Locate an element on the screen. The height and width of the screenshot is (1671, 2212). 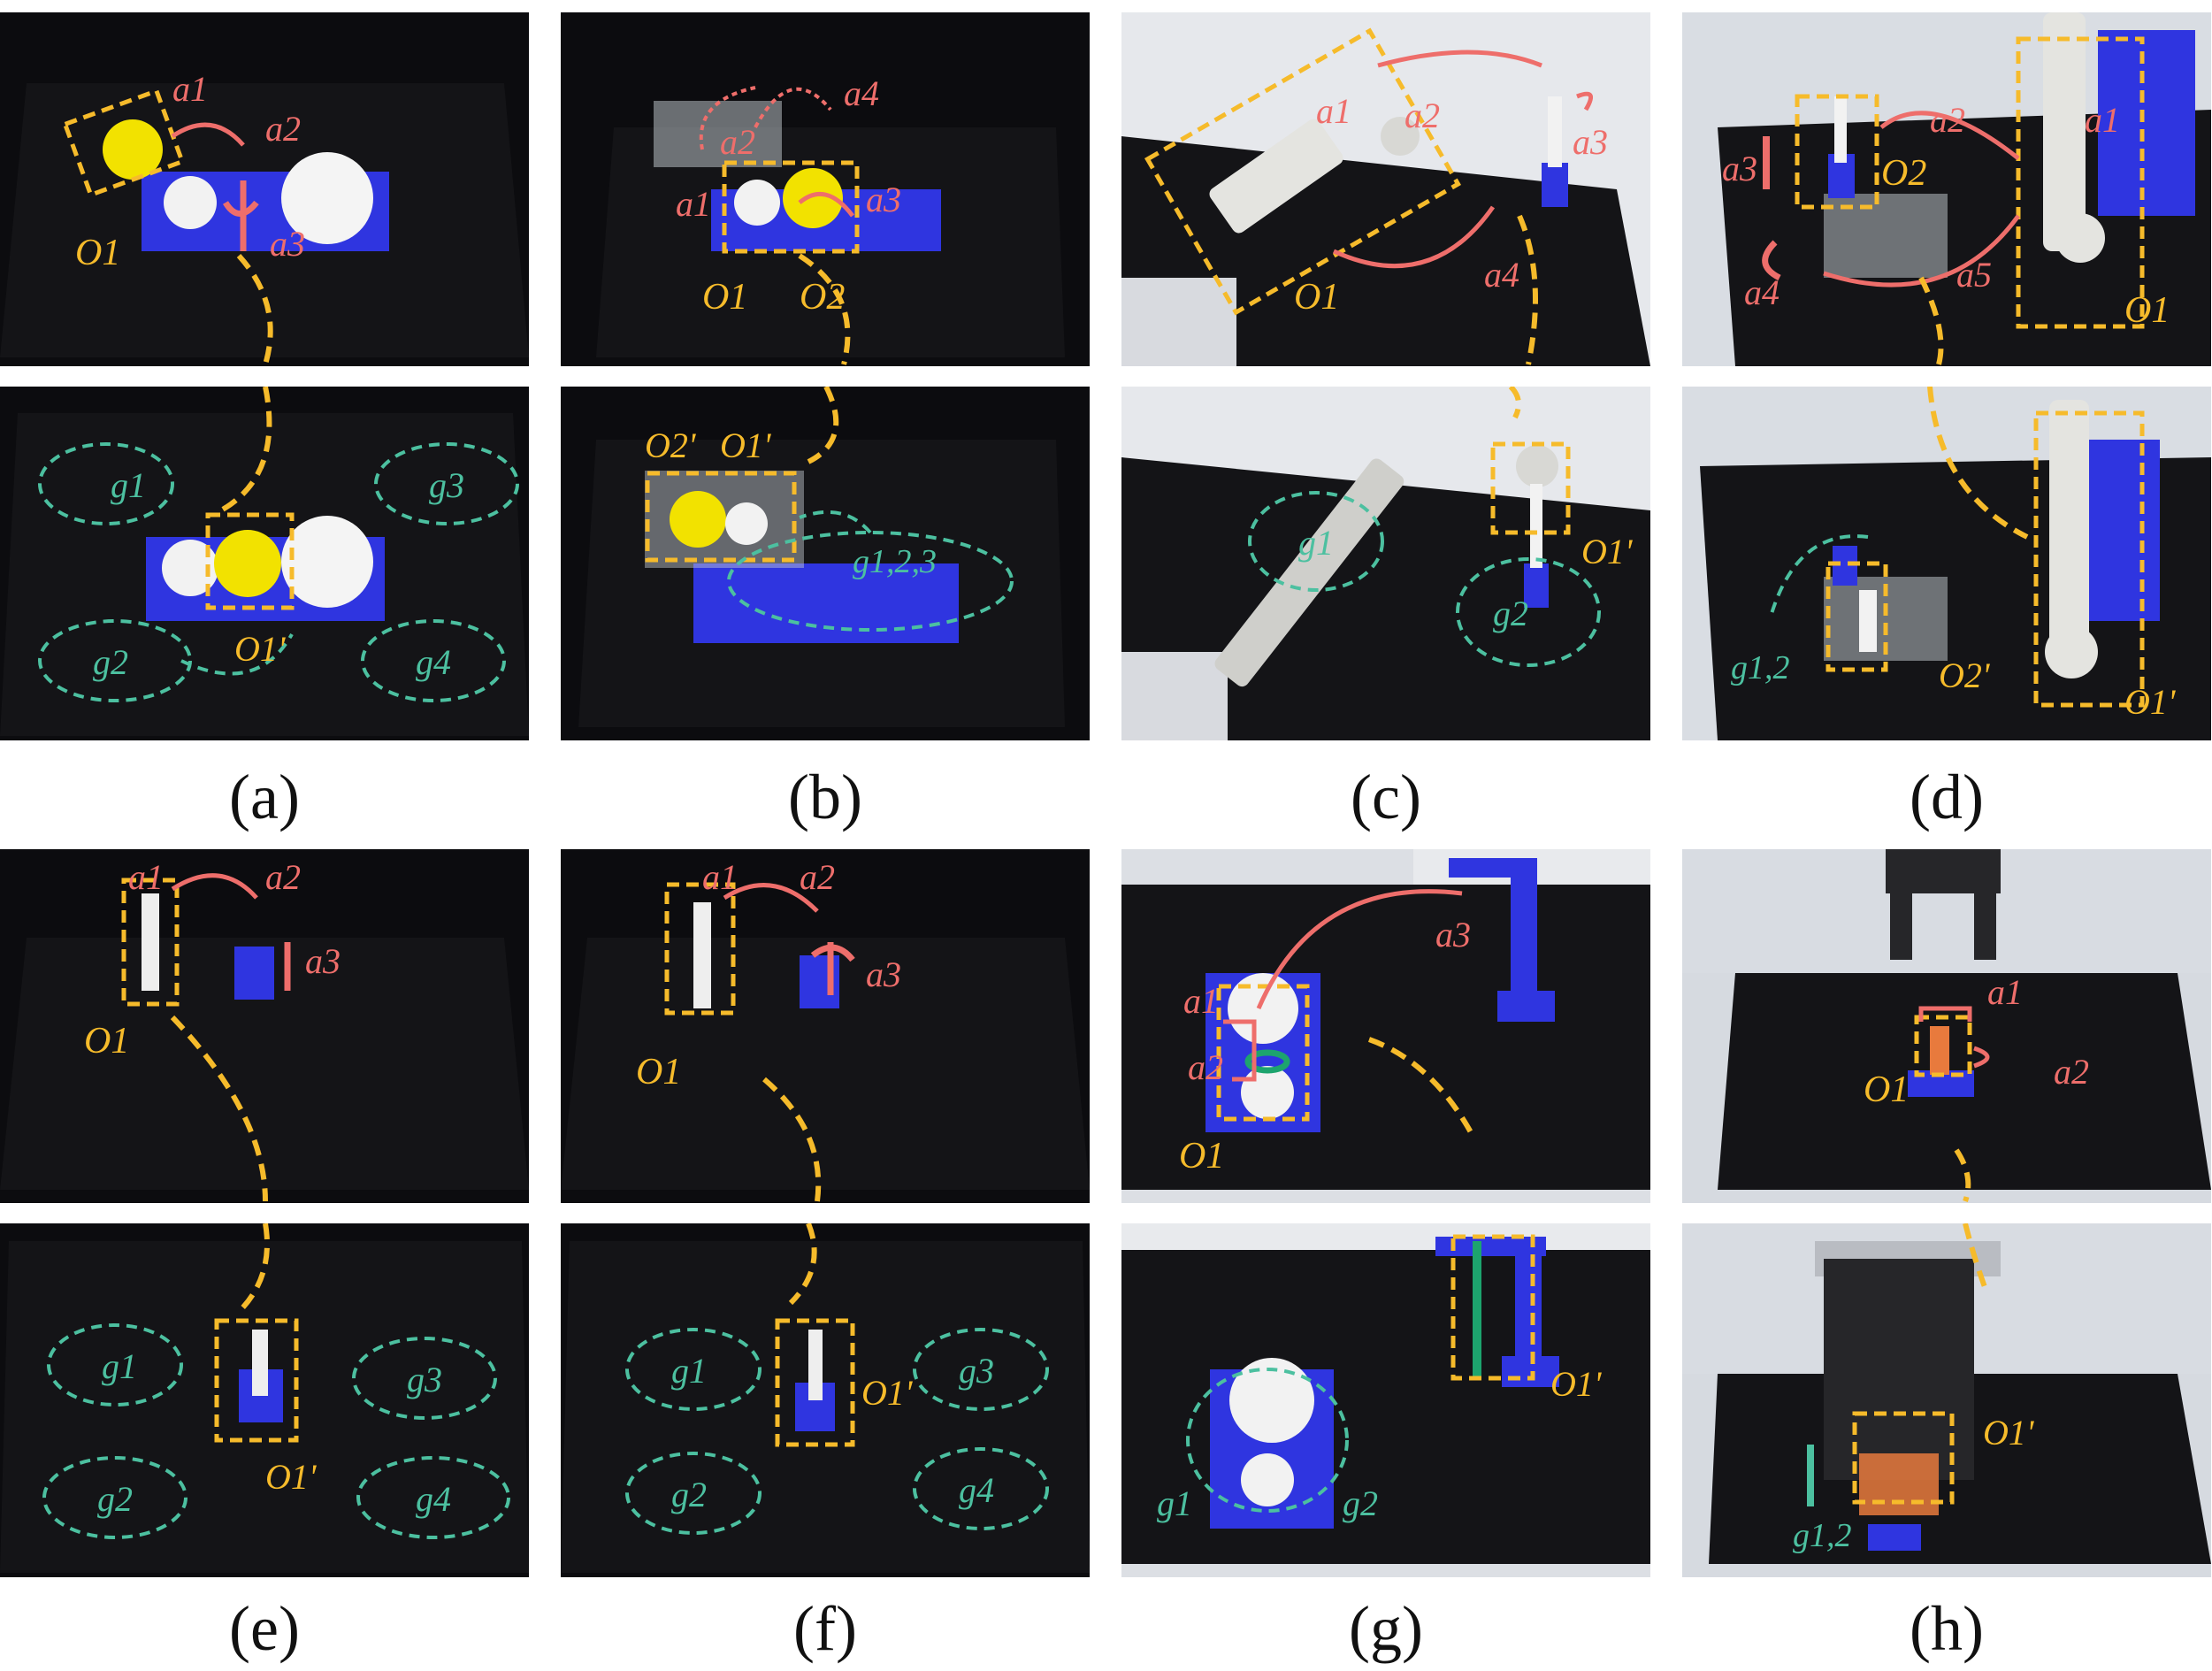
panel-h-top-photo: a1 a2 O1 is located at coordinates (1946, 1026).